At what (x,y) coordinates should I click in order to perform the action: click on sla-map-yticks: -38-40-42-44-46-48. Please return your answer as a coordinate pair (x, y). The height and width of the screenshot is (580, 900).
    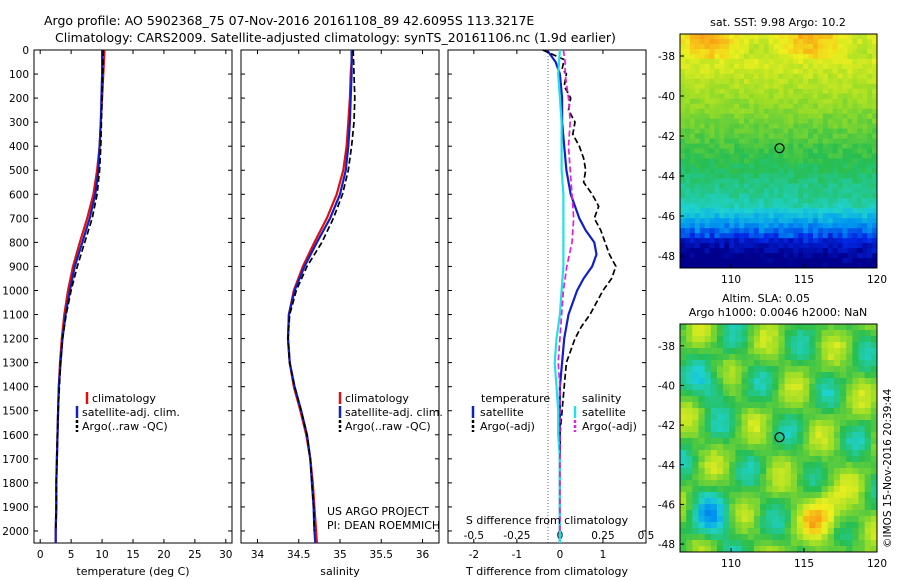
    Looking at the image, I should click on (671, 446).